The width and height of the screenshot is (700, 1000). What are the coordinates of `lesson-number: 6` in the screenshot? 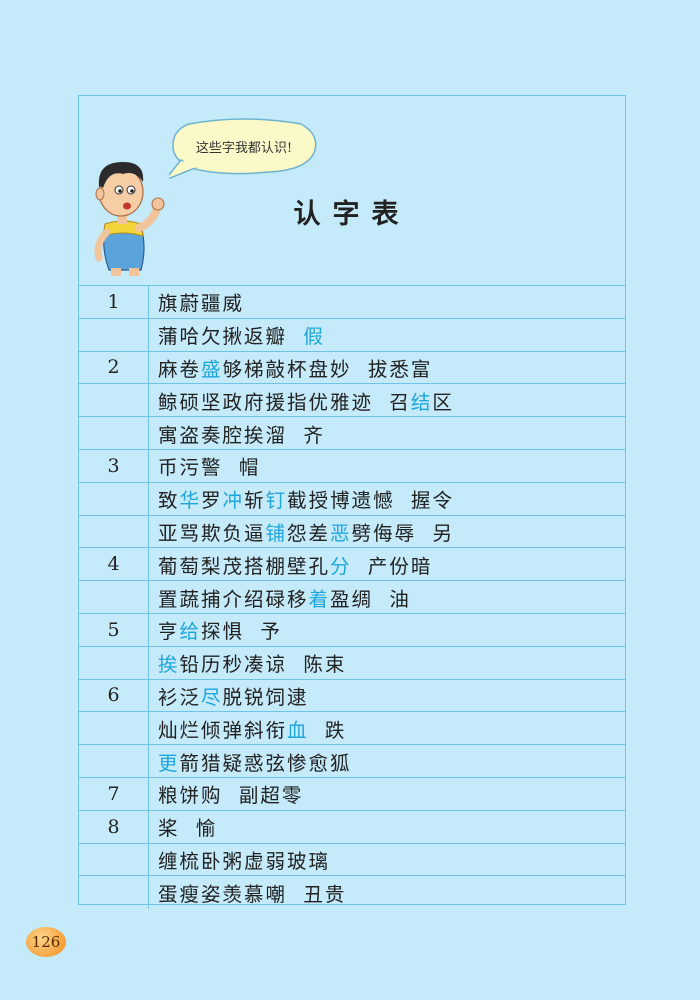 It's located at (114, 695).